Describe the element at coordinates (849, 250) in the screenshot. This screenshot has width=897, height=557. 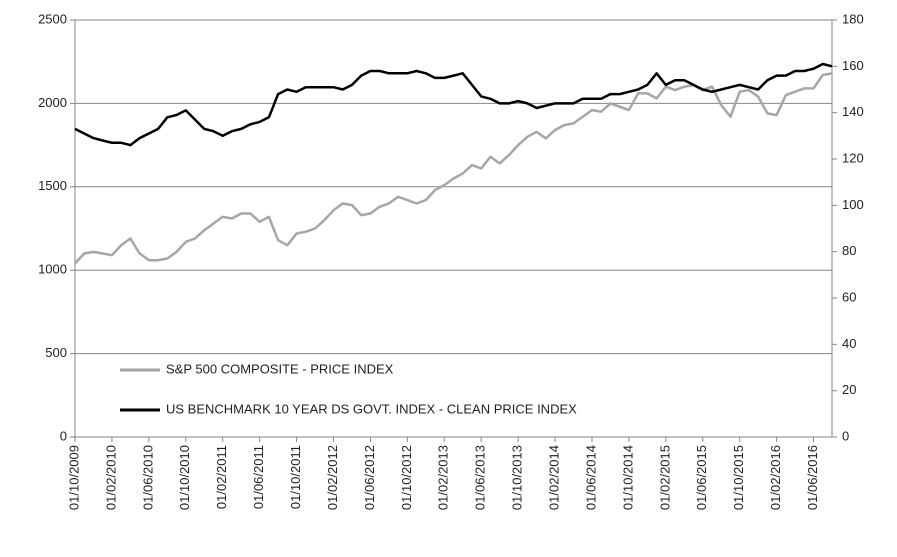
I see `y2-tick-label: 80` at that location.